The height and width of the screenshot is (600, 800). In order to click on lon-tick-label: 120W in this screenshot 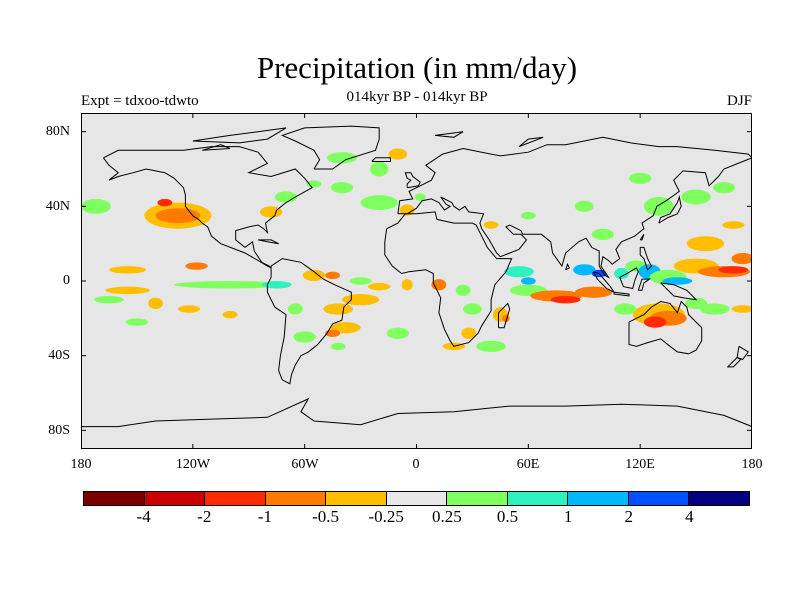, I will do `click(193, 464)`.